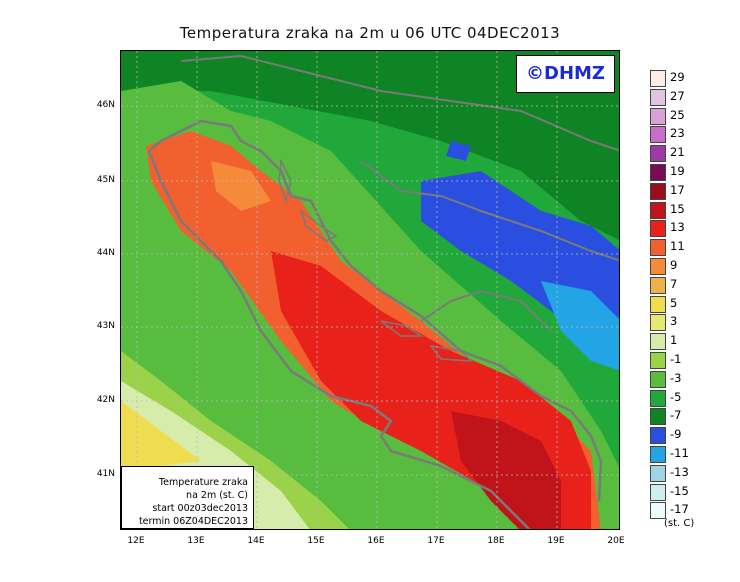  Describe the element at coordinates (436, 541) in the screenshot. I see `lon-label-17e: 17E` at that location.